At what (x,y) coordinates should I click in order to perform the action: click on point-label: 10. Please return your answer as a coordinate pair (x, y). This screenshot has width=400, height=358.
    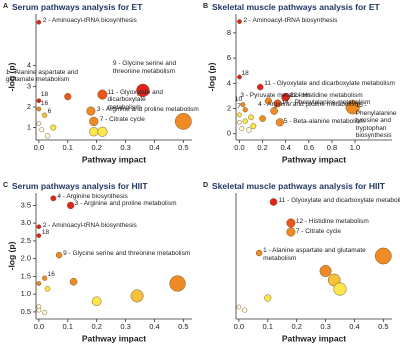
    Looking at the image, I should click on (238, 99).